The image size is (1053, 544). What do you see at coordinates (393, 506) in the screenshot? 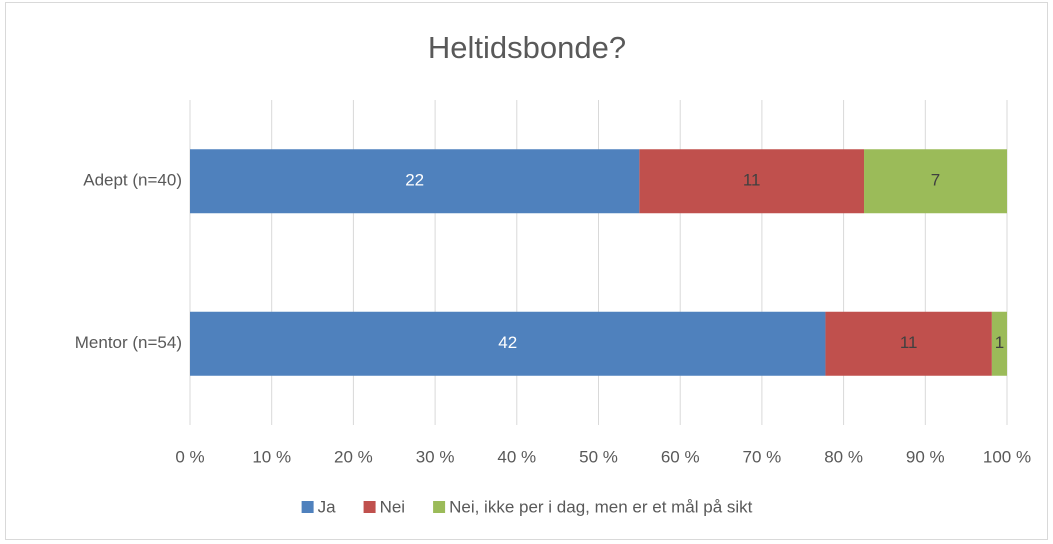
I see `legend-label: Nei` at bounding box center [393, 506].